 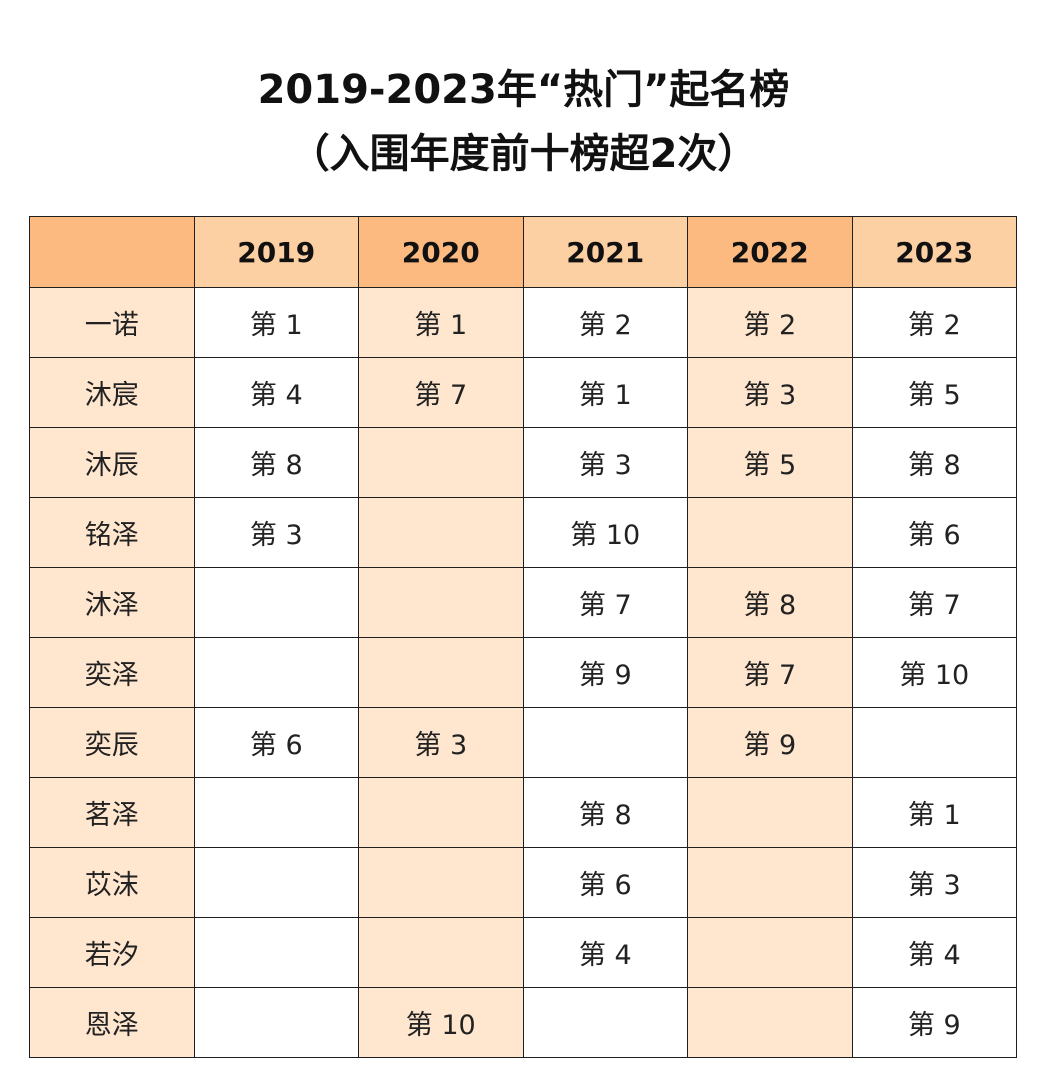 What do you see at coordinates (441, 742) in the screenshot?
I see `rank-cell-2020: 第 3` at bounding box center [441, 742].